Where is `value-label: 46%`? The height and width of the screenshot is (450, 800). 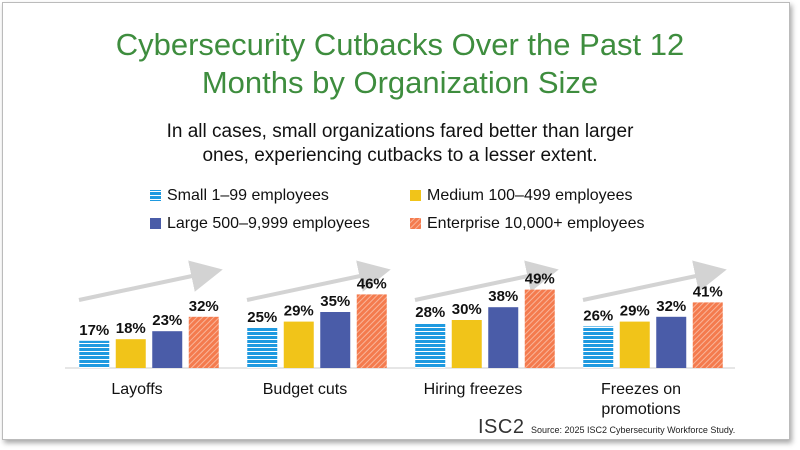
value-label: 46% is located at coordinates (372, 283).